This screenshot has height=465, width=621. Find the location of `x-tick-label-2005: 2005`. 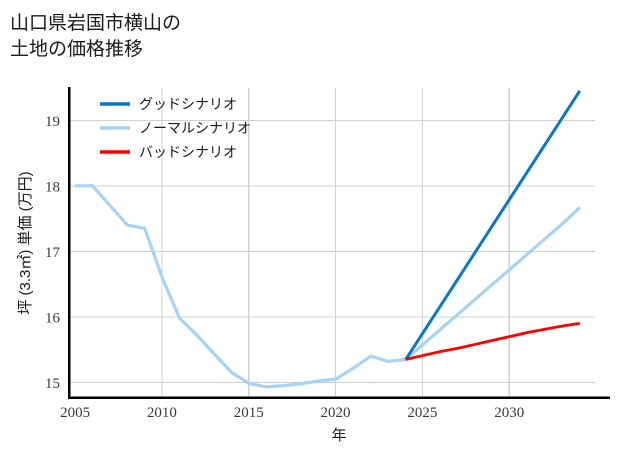

x-tick-label-2005: 2005 is located at coordinates (75, 413).